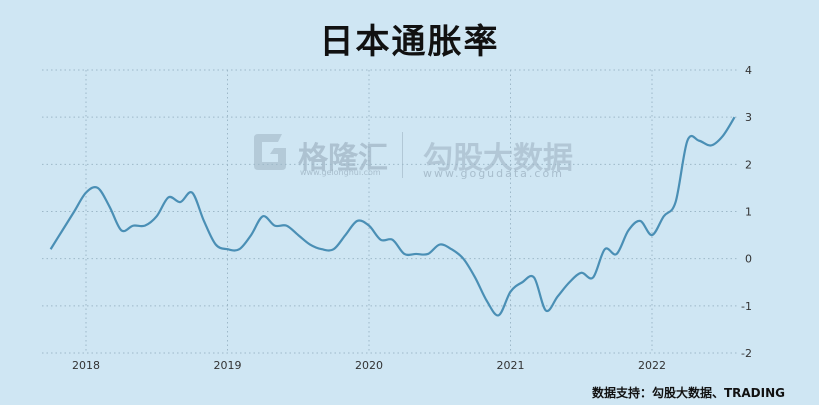 The width and height of the screenshot is (819, 405). What do you see at coordinates (228, 365) in the screenshot?
I see `x-tick-label: 2019` at bounding box center [228, 365].